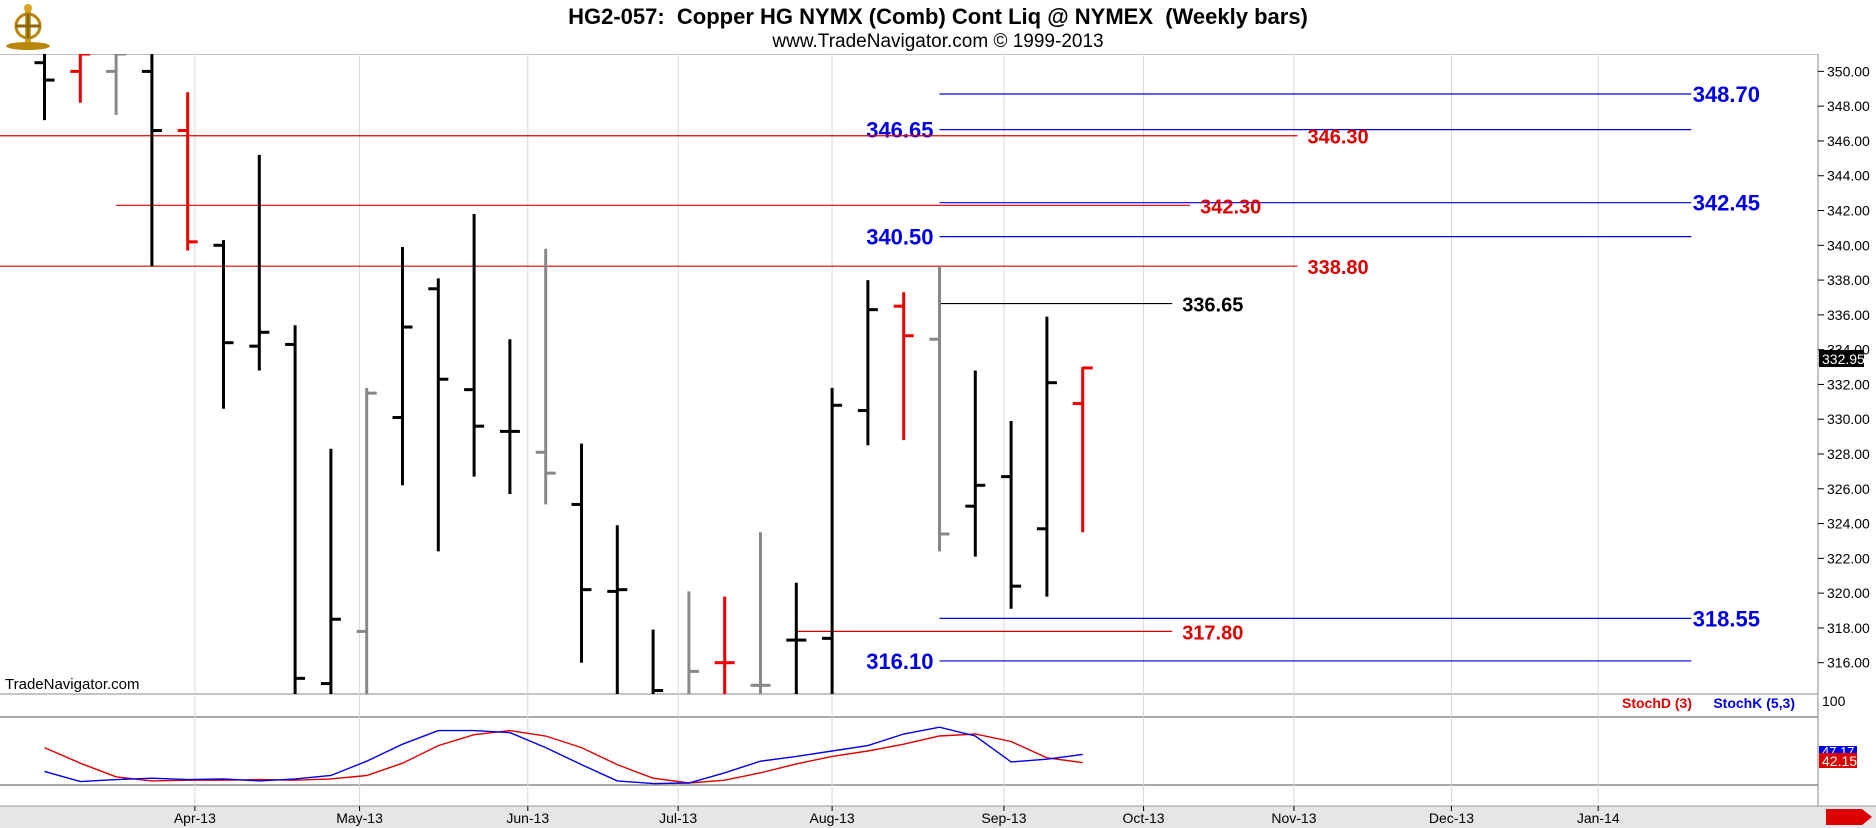 Image resolution: width=1876 pixels, height=828 pixels. What do you see at coordinates (1212, 306) in the screenshot?
I see `level-label: 336.65` at bounding box center [1212, 306].